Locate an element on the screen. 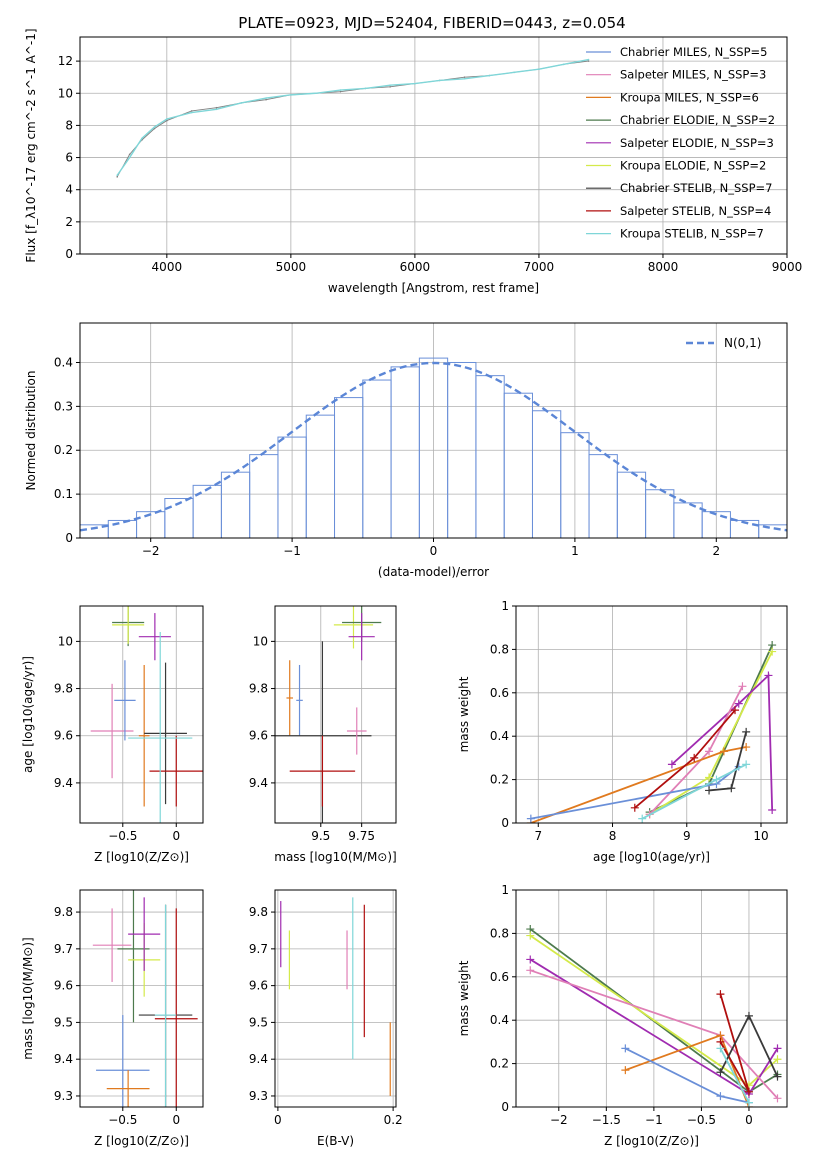  y-axis-label: Flux [f_λ10^-17 erg cm^-2 s^-1 A^-1] is located at coordinates (31, 145).